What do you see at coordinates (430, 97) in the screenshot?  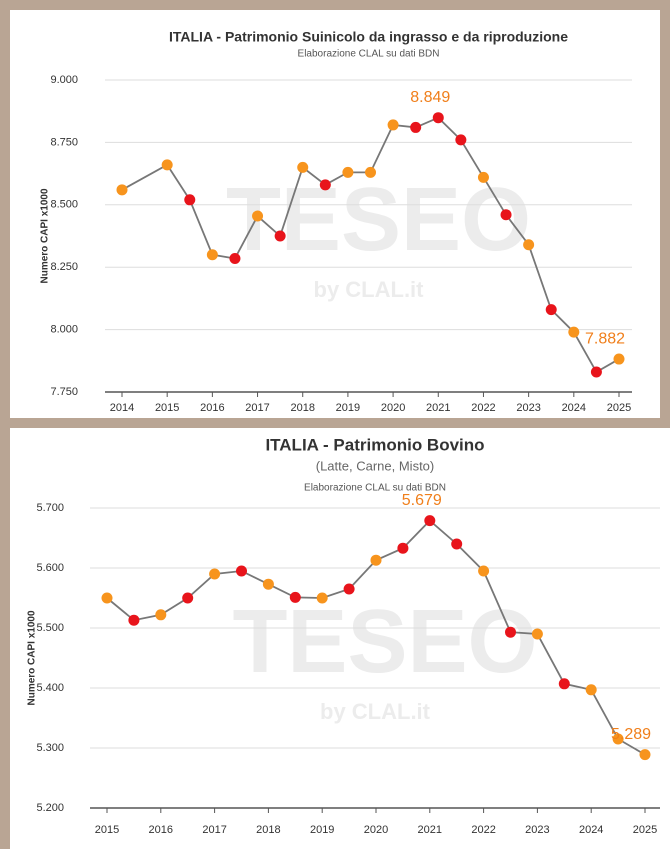 I see `data-label: 8.849` at bounding box center [430, 97].